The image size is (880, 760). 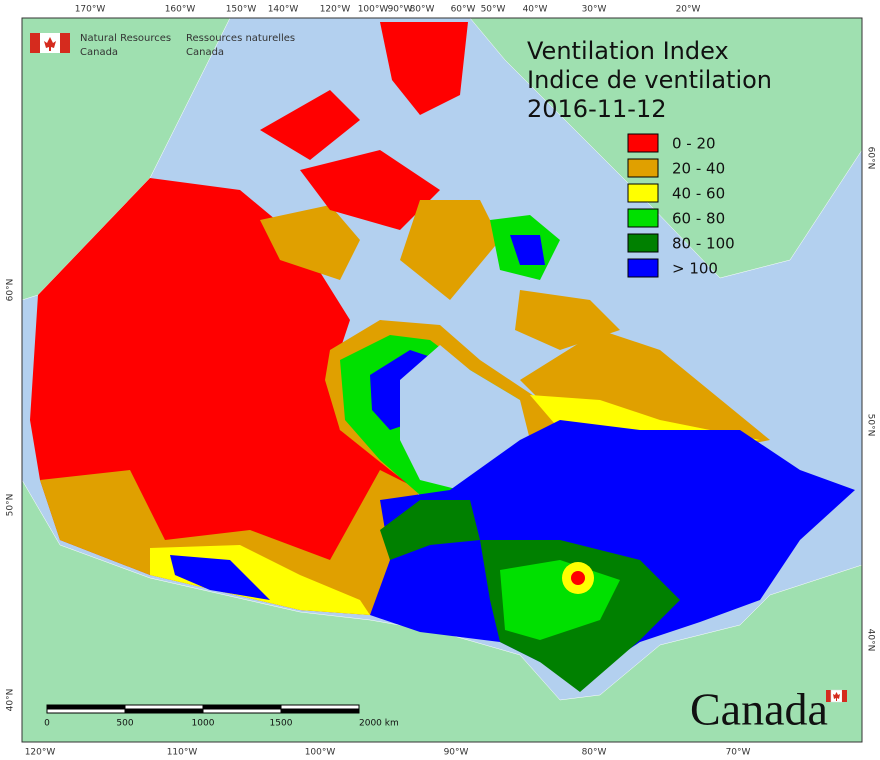 I want to click on graticule-label: 20°W, so click(x=688, y=10).